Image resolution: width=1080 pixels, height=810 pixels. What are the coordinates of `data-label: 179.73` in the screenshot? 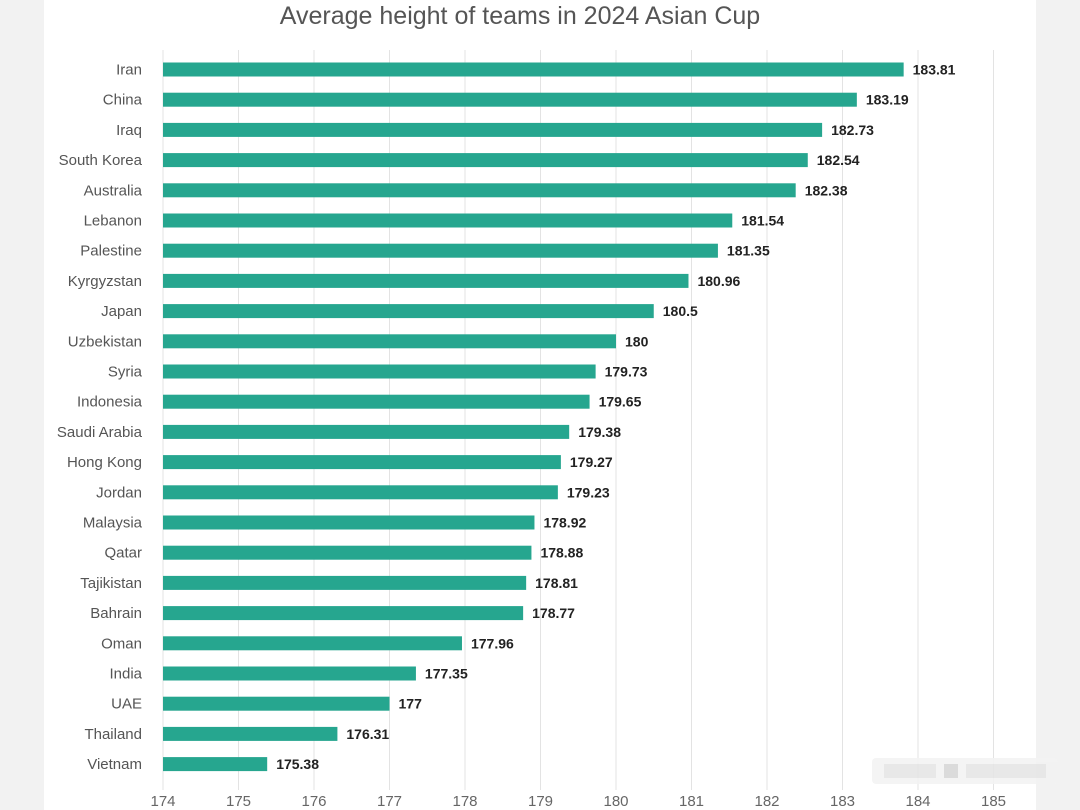 It's located at (626, 372).